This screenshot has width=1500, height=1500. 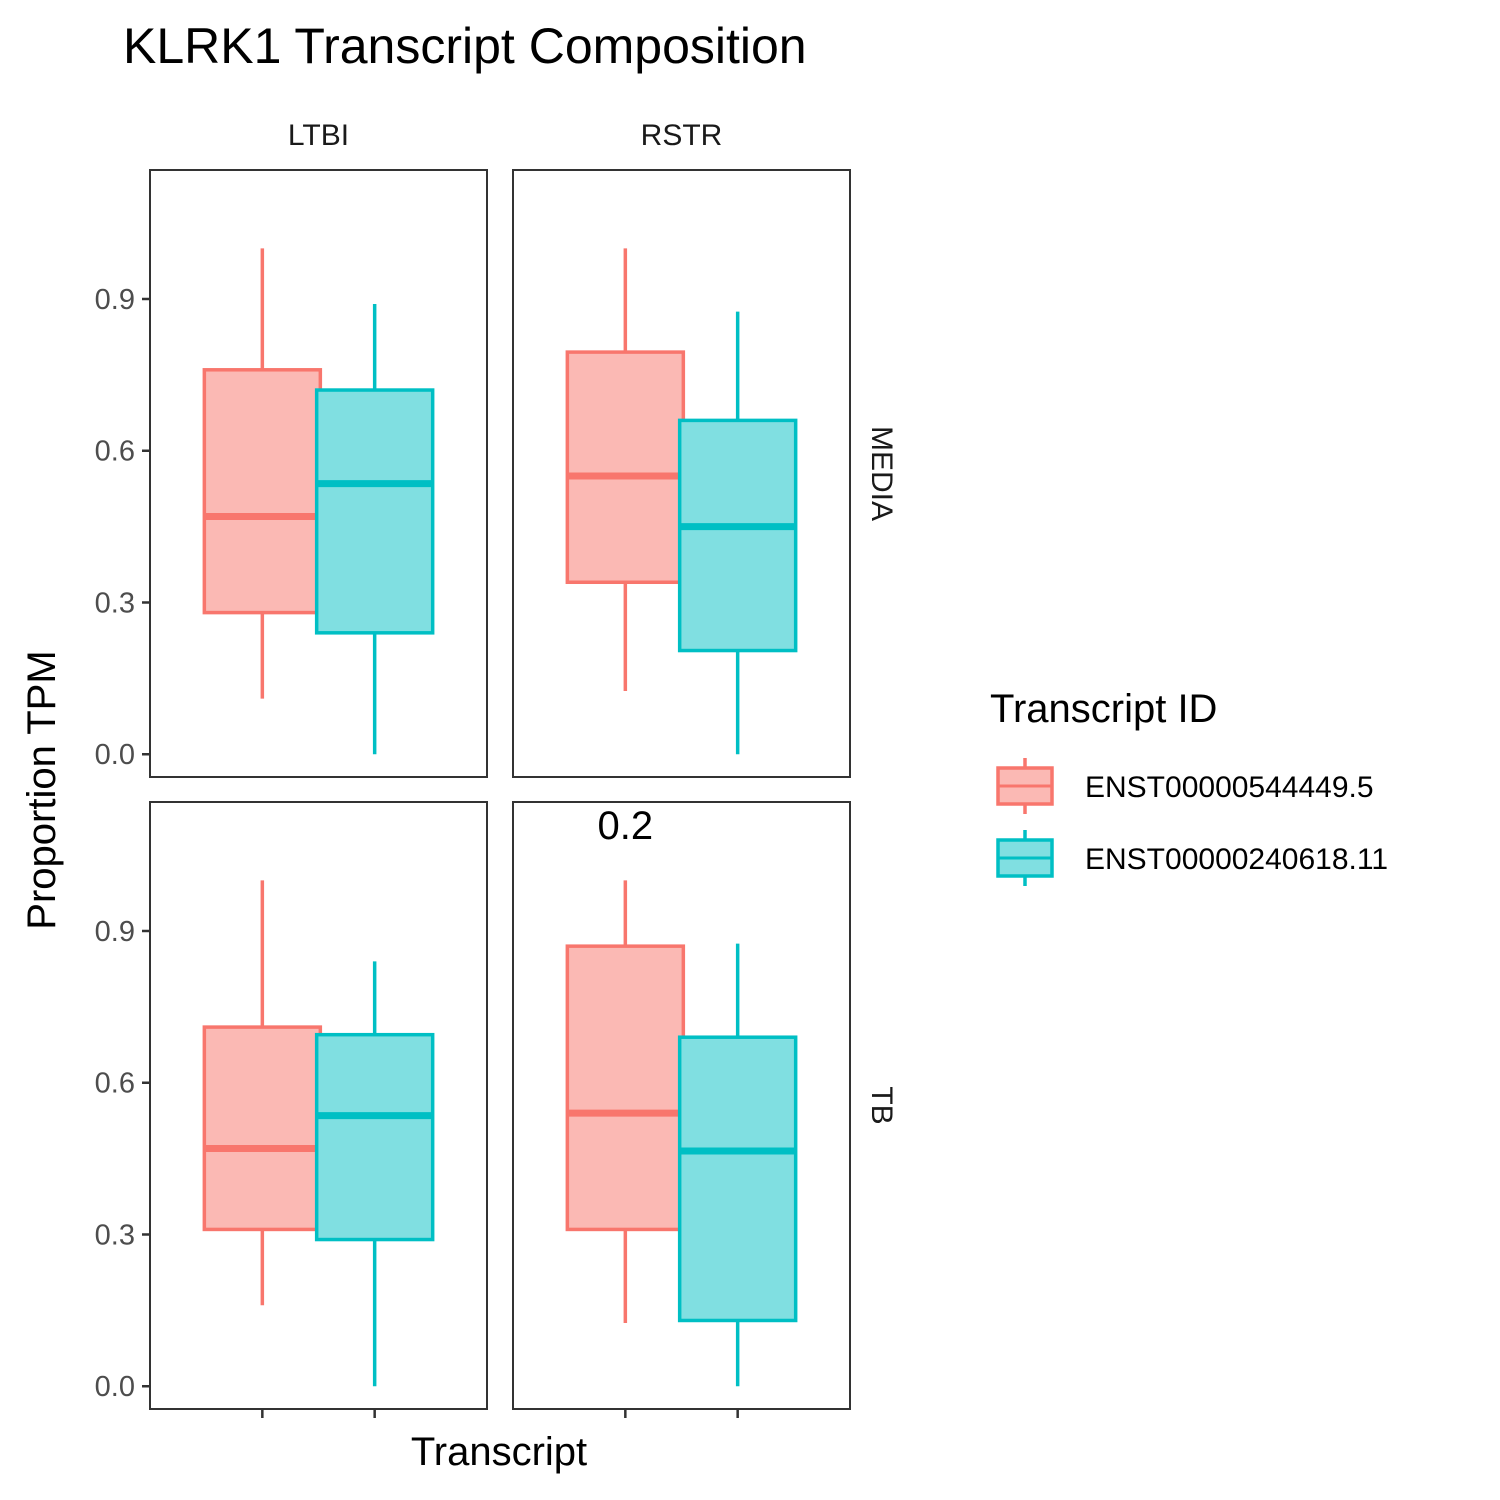 What do you see at coordinates (318, 135) in the screenshot?
I see `strip-label-ltbi: LTBI` at bounding box center [318, 135].